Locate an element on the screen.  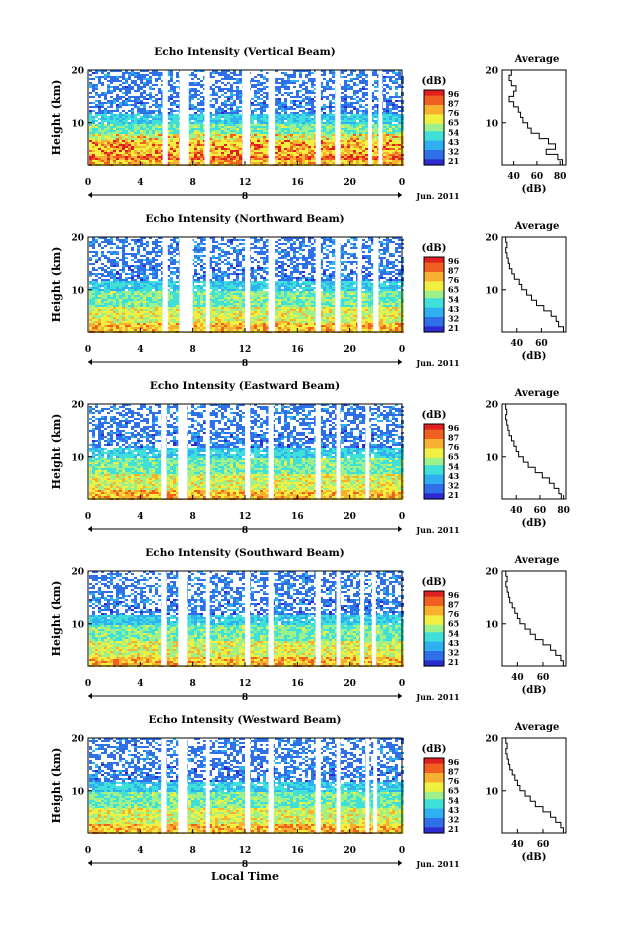
x-axis-label: Local Time is located at coordinates (245, 876).